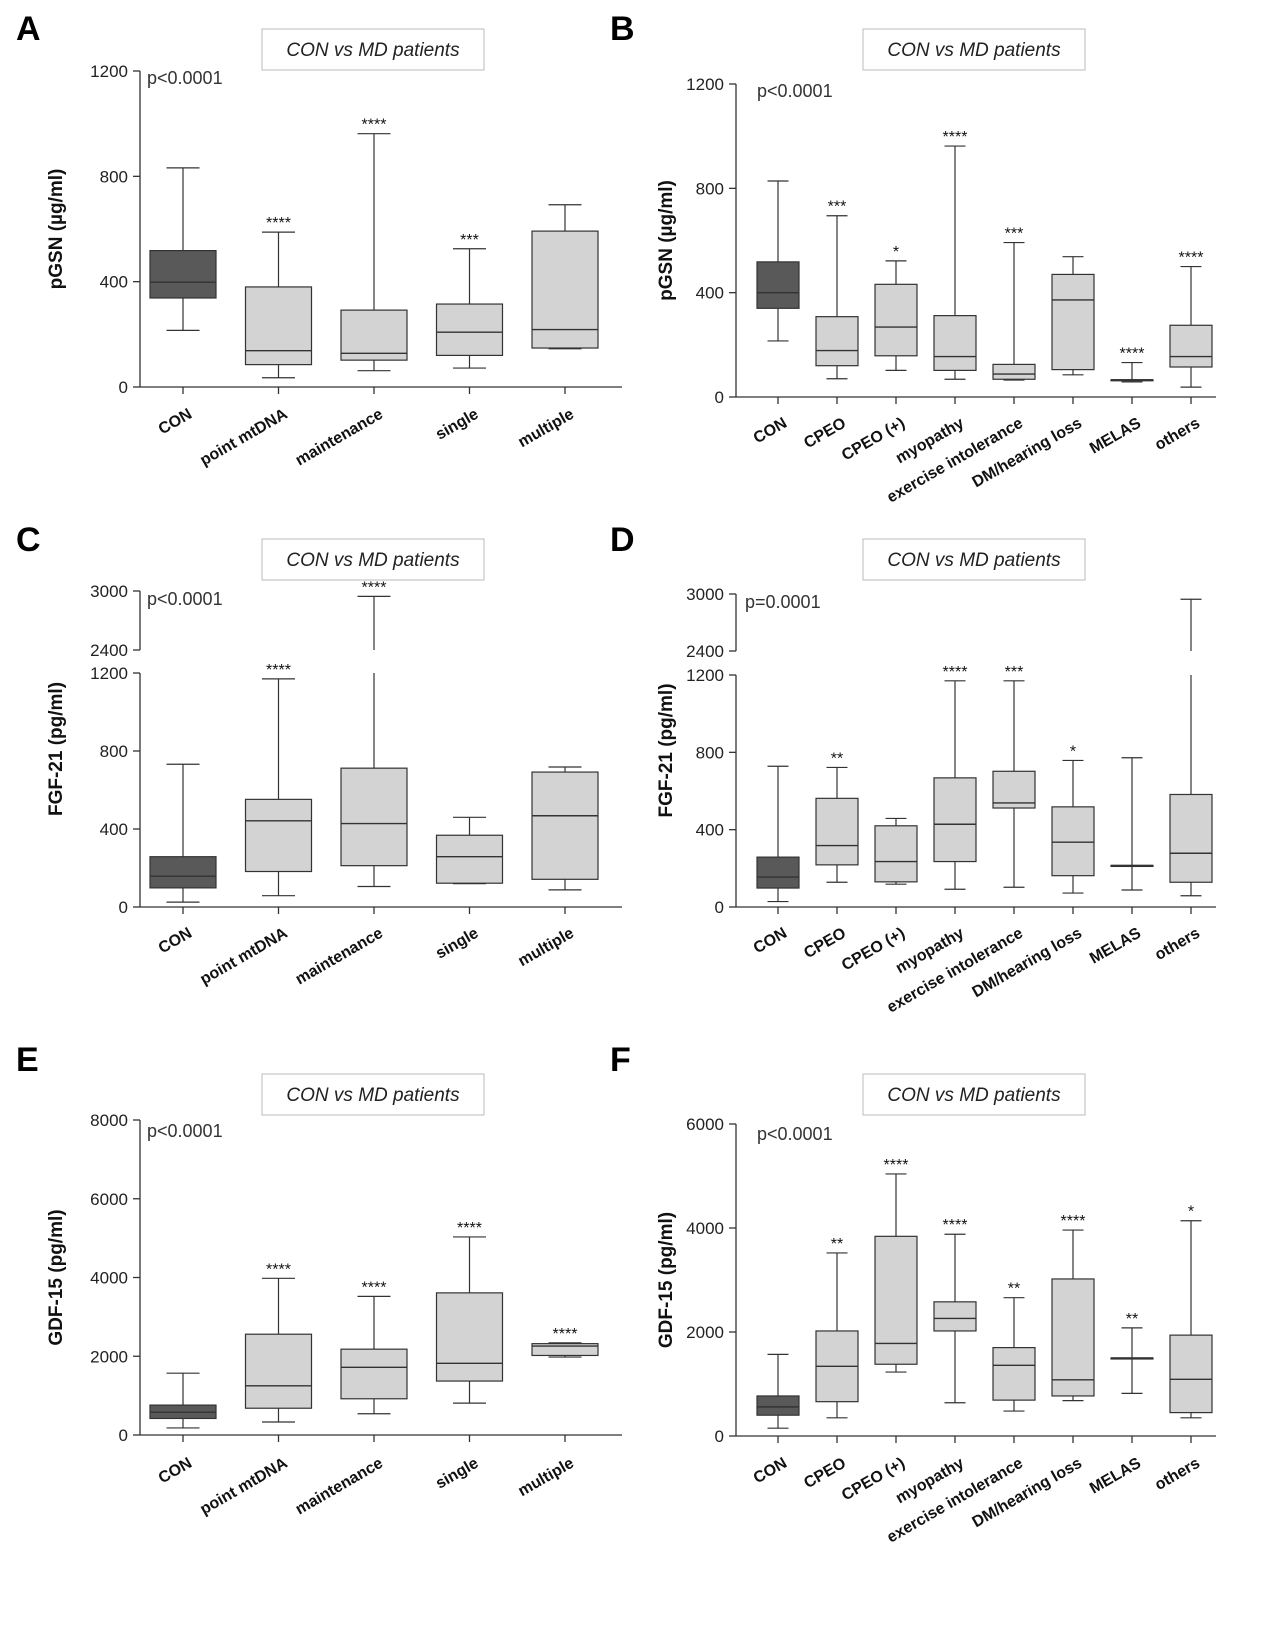  Describe the element at coordinates (1120, 1404) in the screenshot. I see `box-6: ** MELAS` at that location.